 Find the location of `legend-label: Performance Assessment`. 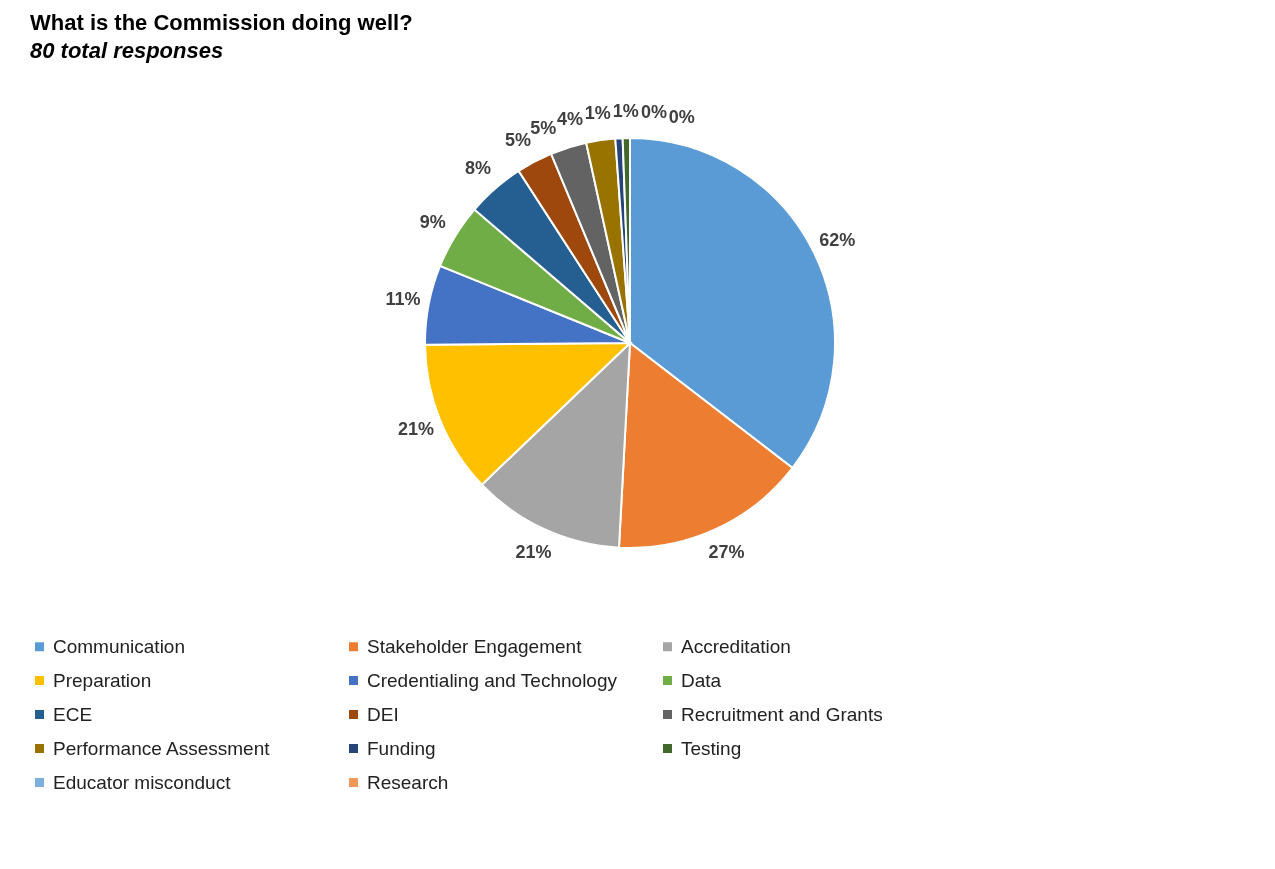

legend-label: Performance Assessment is located at coordinates (162, 748).